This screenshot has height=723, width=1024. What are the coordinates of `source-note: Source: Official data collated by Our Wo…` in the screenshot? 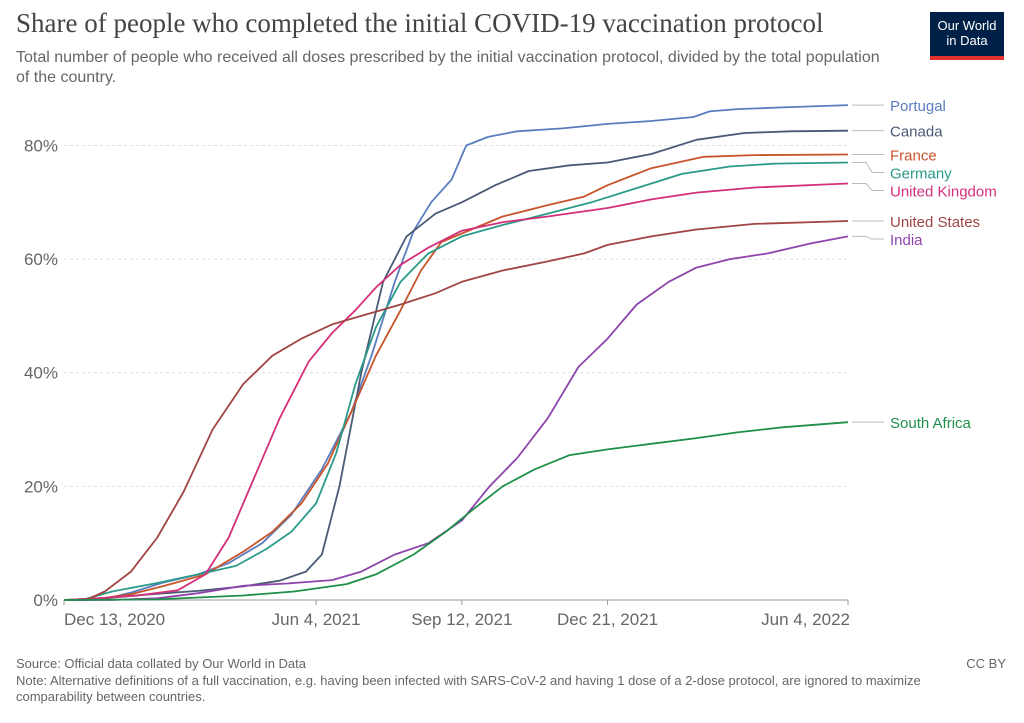 It's located at (161, 663).